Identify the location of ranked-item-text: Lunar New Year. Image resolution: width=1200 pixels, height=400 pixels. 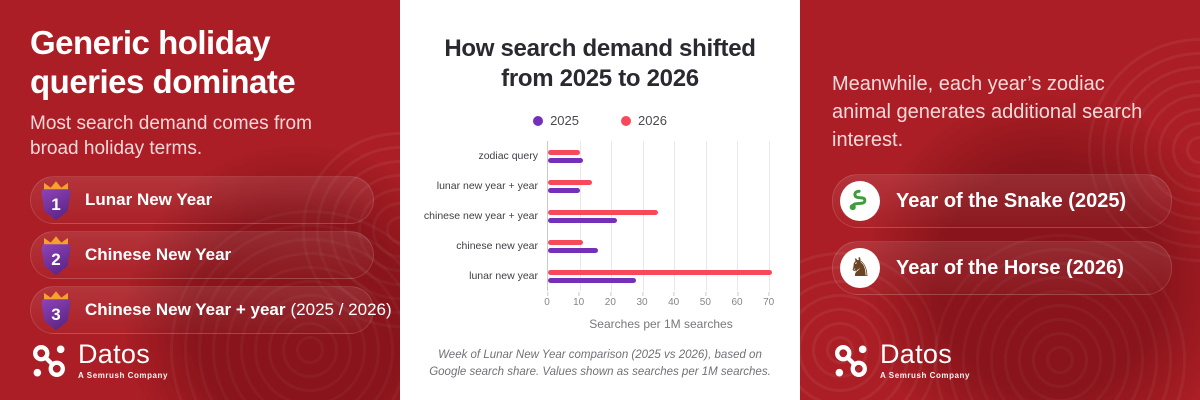
(148, 200).